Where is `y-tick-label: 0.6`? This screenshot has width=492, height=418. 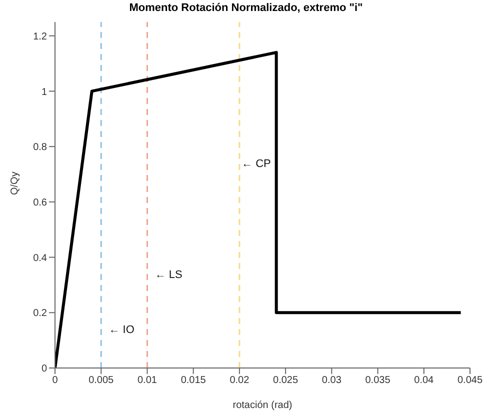
y-tick-label: 0.6 is located at coordinates (40, 202).